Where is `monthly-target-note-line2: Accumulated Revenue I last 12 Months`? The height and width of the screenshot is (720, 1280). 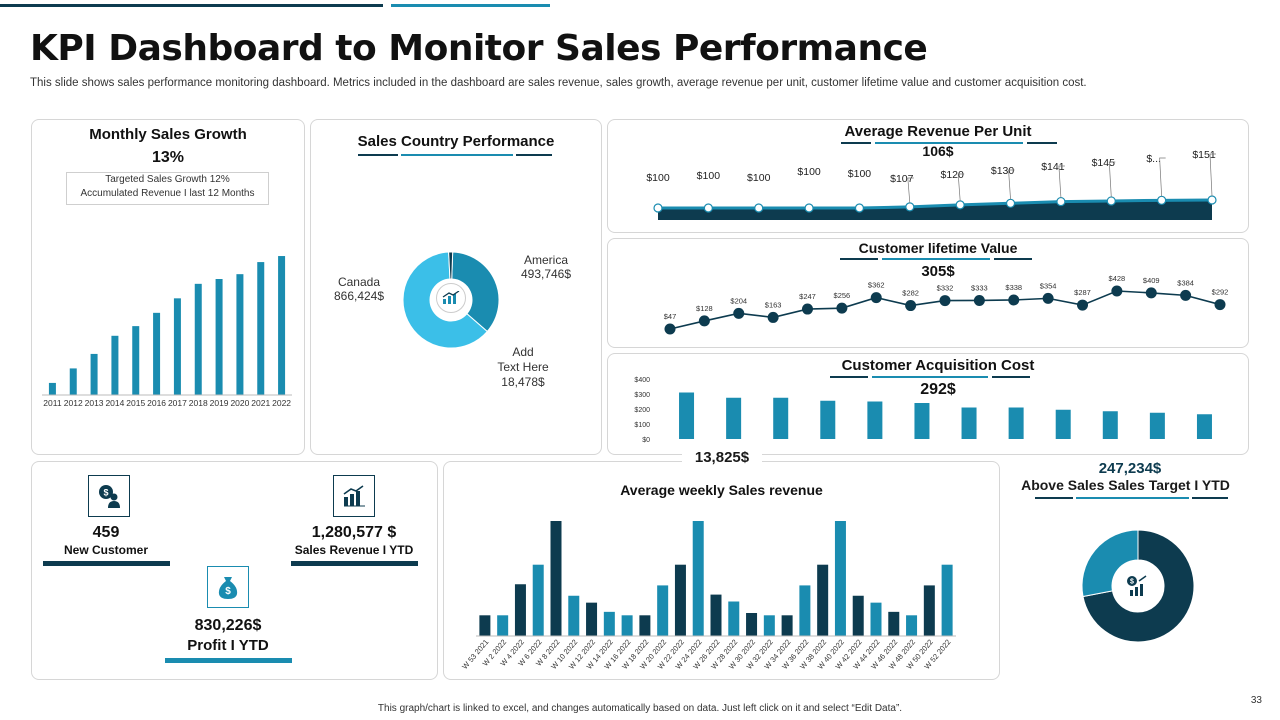
monthly-target-note-line2: Accumulated Revenue I last 12 Months is located at coordinates (167, 193).